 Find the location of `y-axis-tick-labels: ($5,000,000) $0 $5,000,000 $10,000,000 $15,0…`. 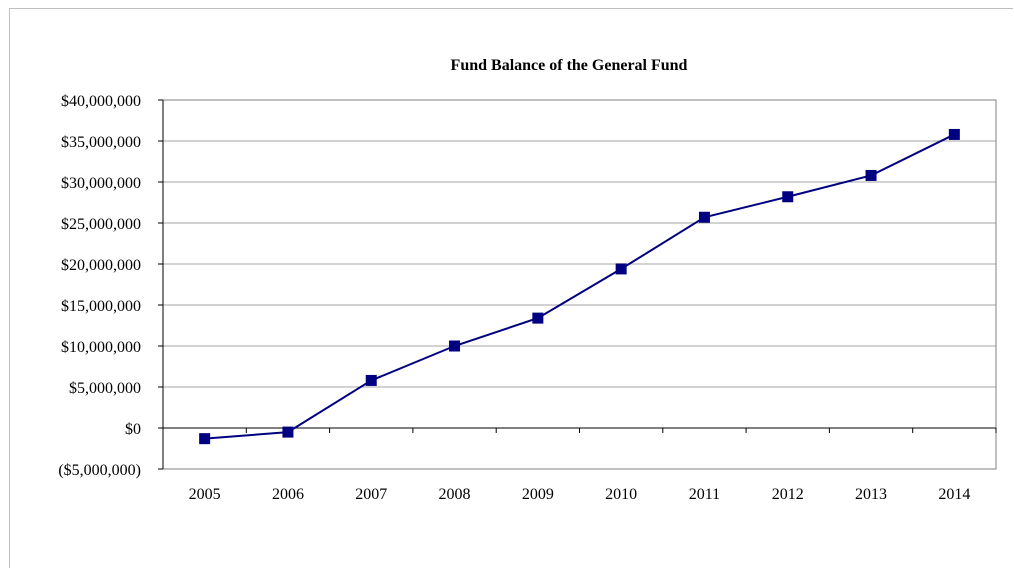

y-axis-tick-labels: ($5,000,000) $0 $5,000,000 $10,000,000 $15,0… is located at coordinates (99, 286).